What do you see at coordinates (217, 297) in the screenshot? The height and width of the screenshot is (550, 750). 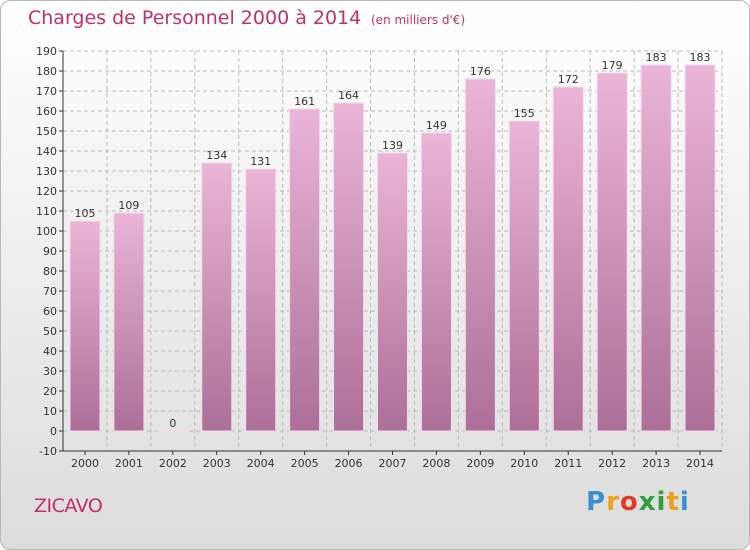 I see `bar-2003` at bounding box center [217, 297].